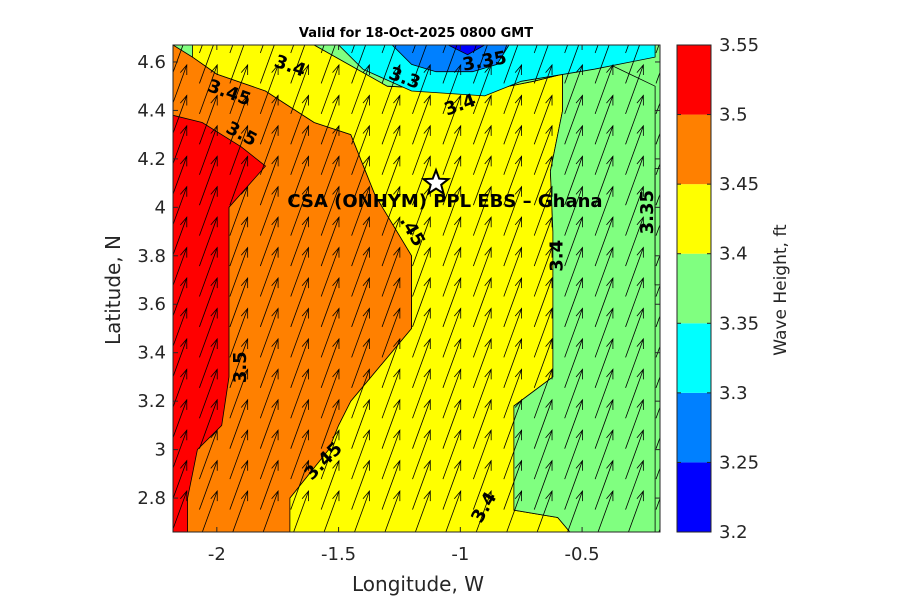 The image size is (900, 600). Describe the element at coordinates (151, 110) in the screenshot. I see `y-tick-label: 4.4` at that location.